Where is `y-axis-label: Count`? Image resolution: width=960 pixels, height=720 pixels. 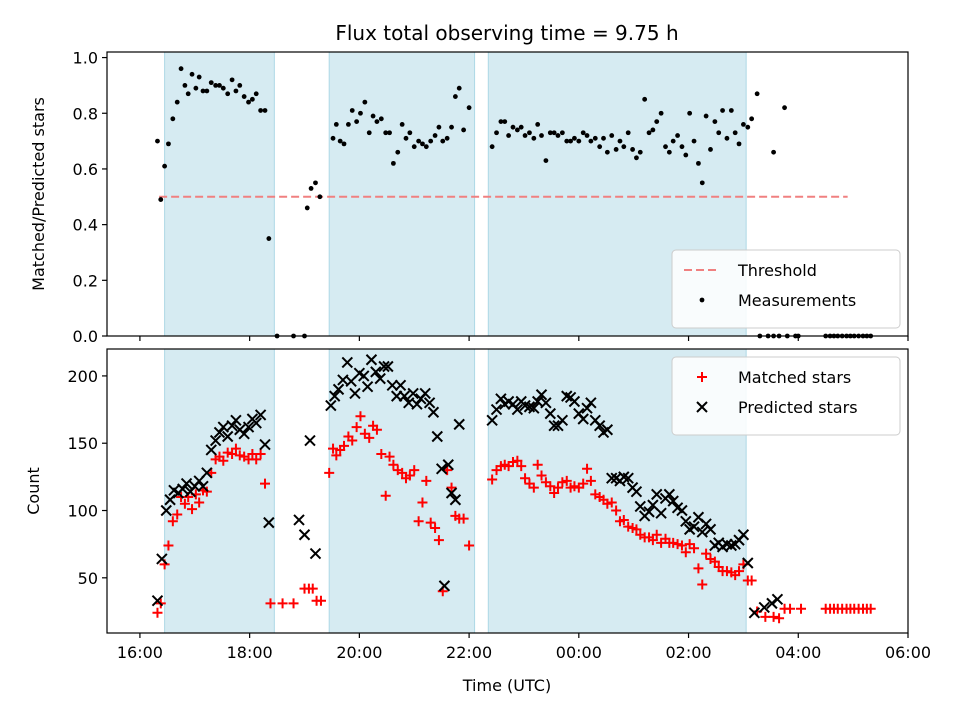
y-axis-label: Count is located at coordinates (33, 491).